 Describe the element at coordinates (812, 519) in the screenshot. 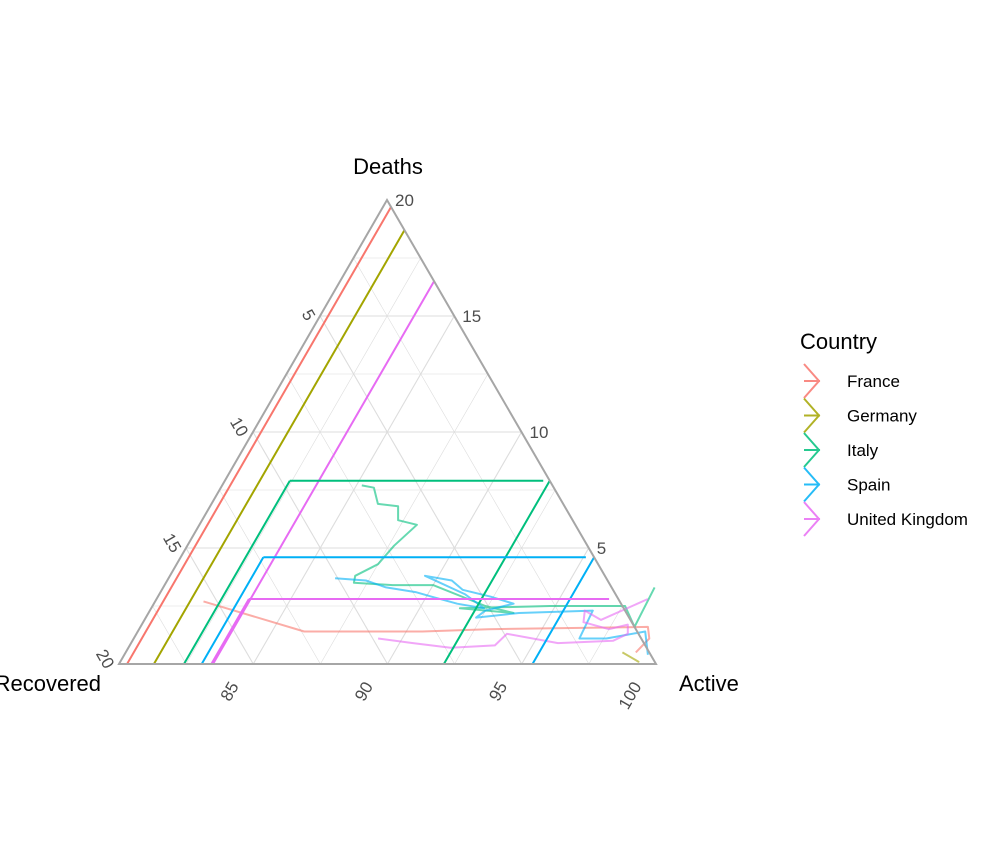

I see `legend-key-united-kingdom` at that location.